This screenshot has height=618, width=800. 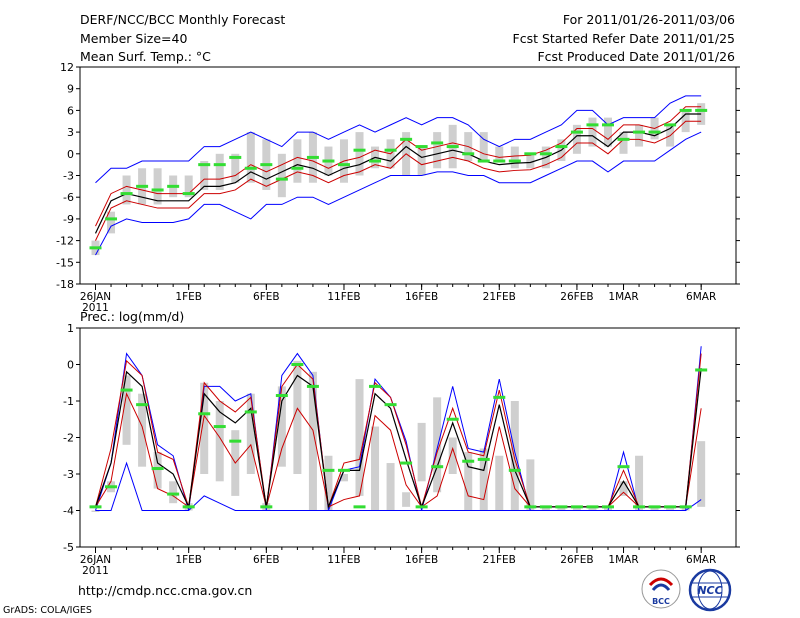 I want to click on bcc-logo-text: BCC, so click(x=661, y=601).